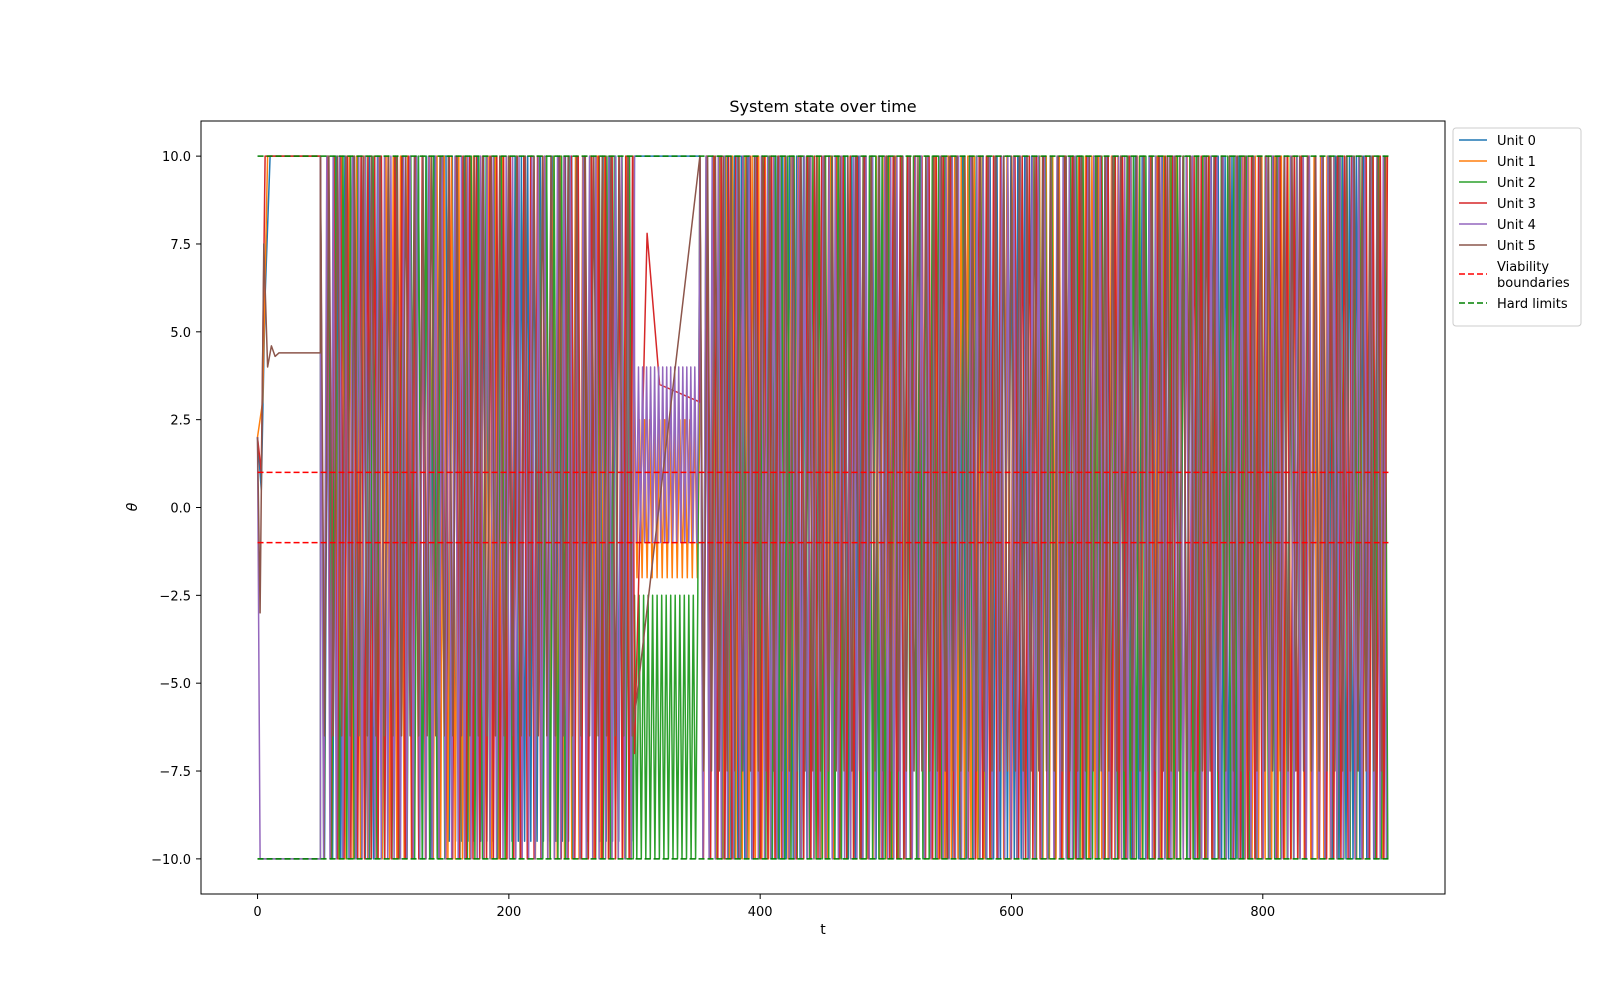 The image size is (1600, 1000). I want to click on legend-label-unit-4: Unit 4, so click(1516, 225).